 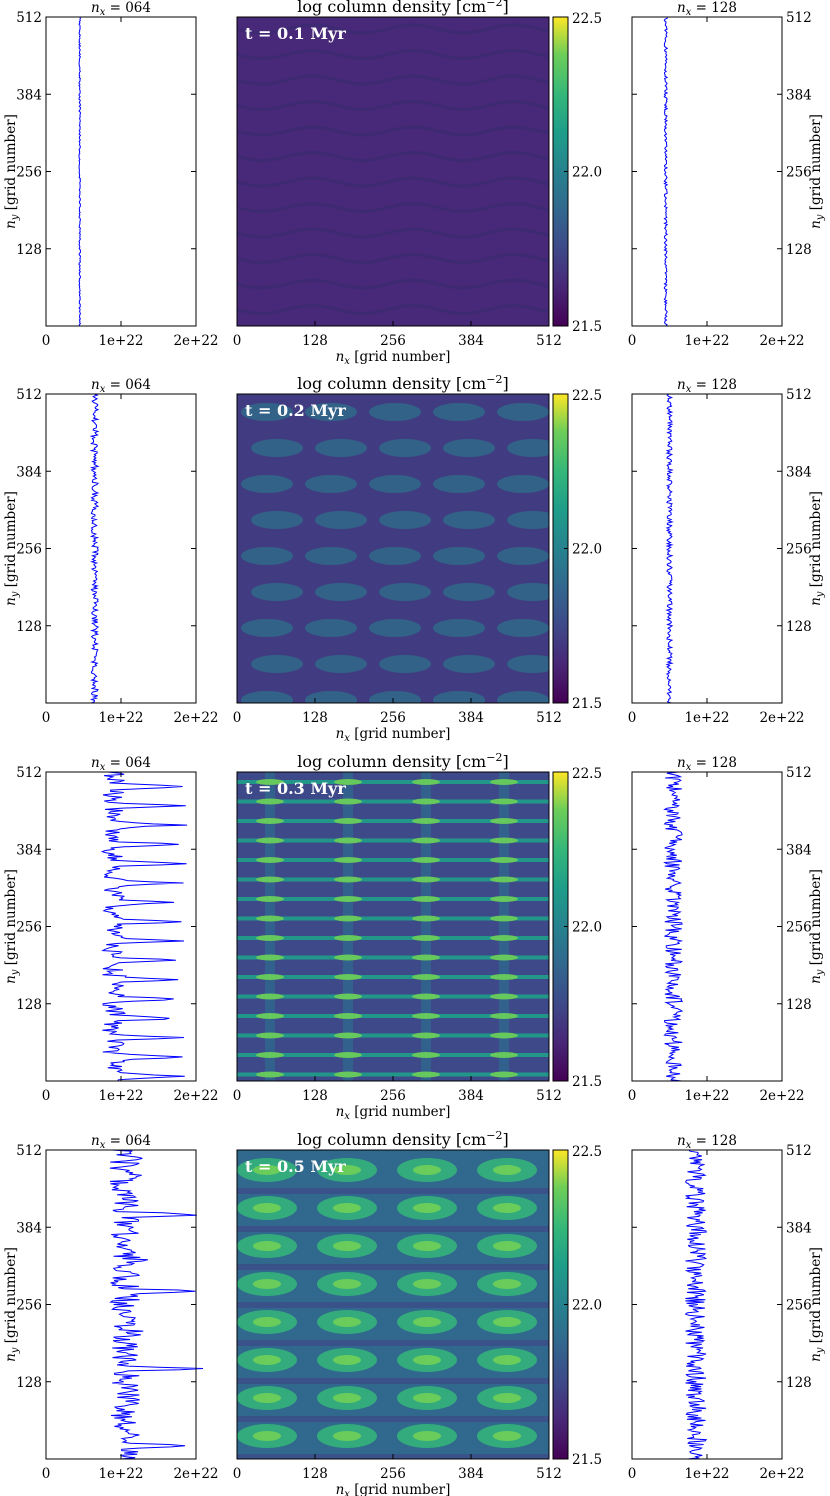 I want to click on density-x-tick-label: 128, so click(x=315, y=718).